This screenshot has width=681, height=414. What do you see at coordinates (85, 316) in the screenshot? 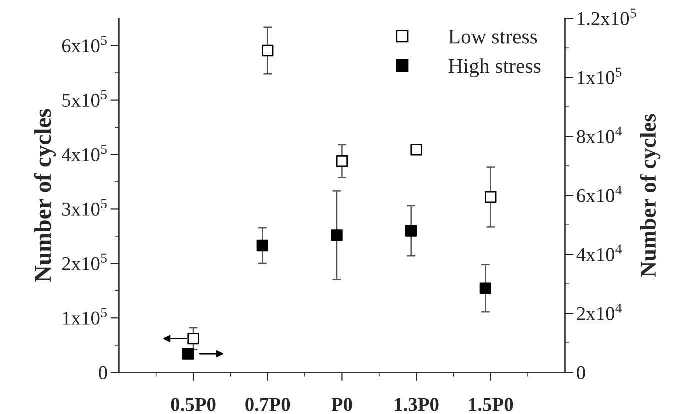
I see `y-tick-label: 1x10$^{5}$` at bounding box center [85, 316].